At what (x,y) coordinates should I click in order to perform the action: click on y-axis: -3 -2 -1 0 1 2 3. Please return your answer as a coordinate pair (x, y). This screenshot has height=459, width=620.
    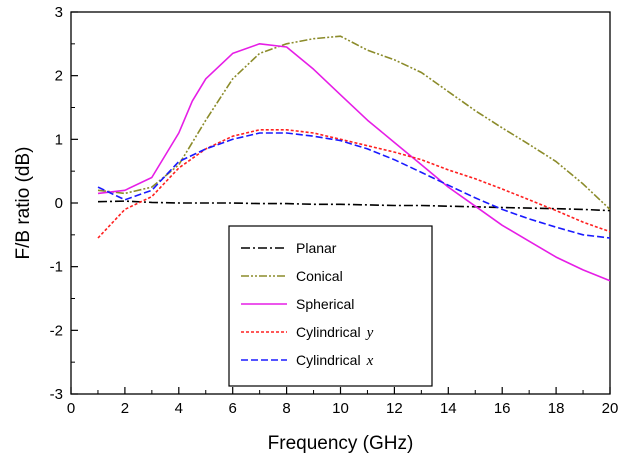
    Looking at the image, I should click on (64, 203).